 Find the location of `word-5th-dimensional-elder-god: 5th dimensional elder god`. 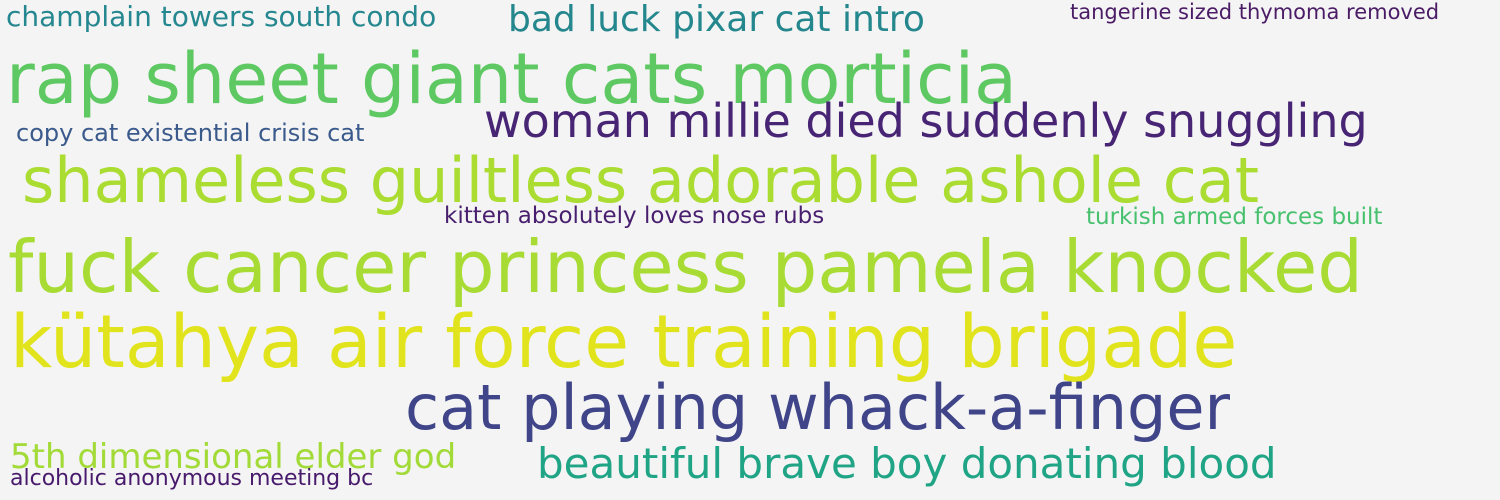

word-5th-dimensional-elder-god: 5th dimensional elder god is located at coordinates (233, 457).